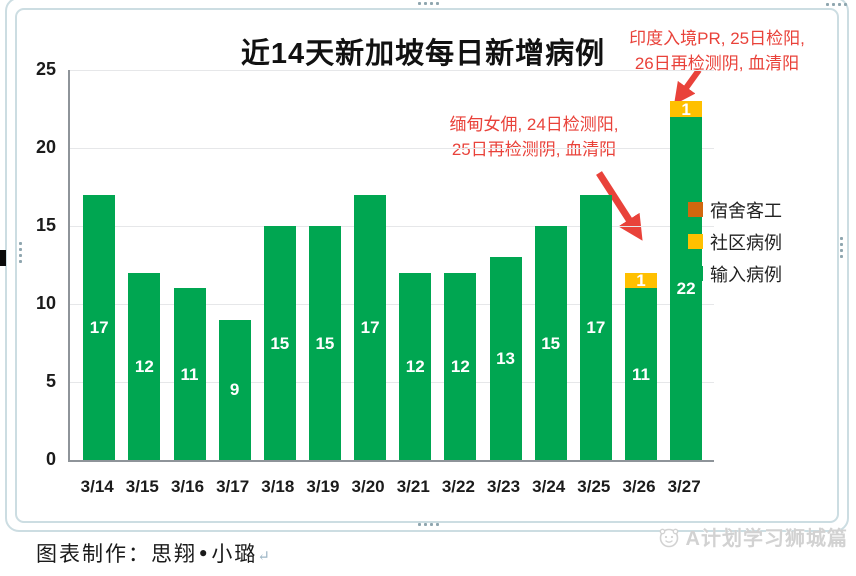  I want to click on object-anchor, so click(3, 258).